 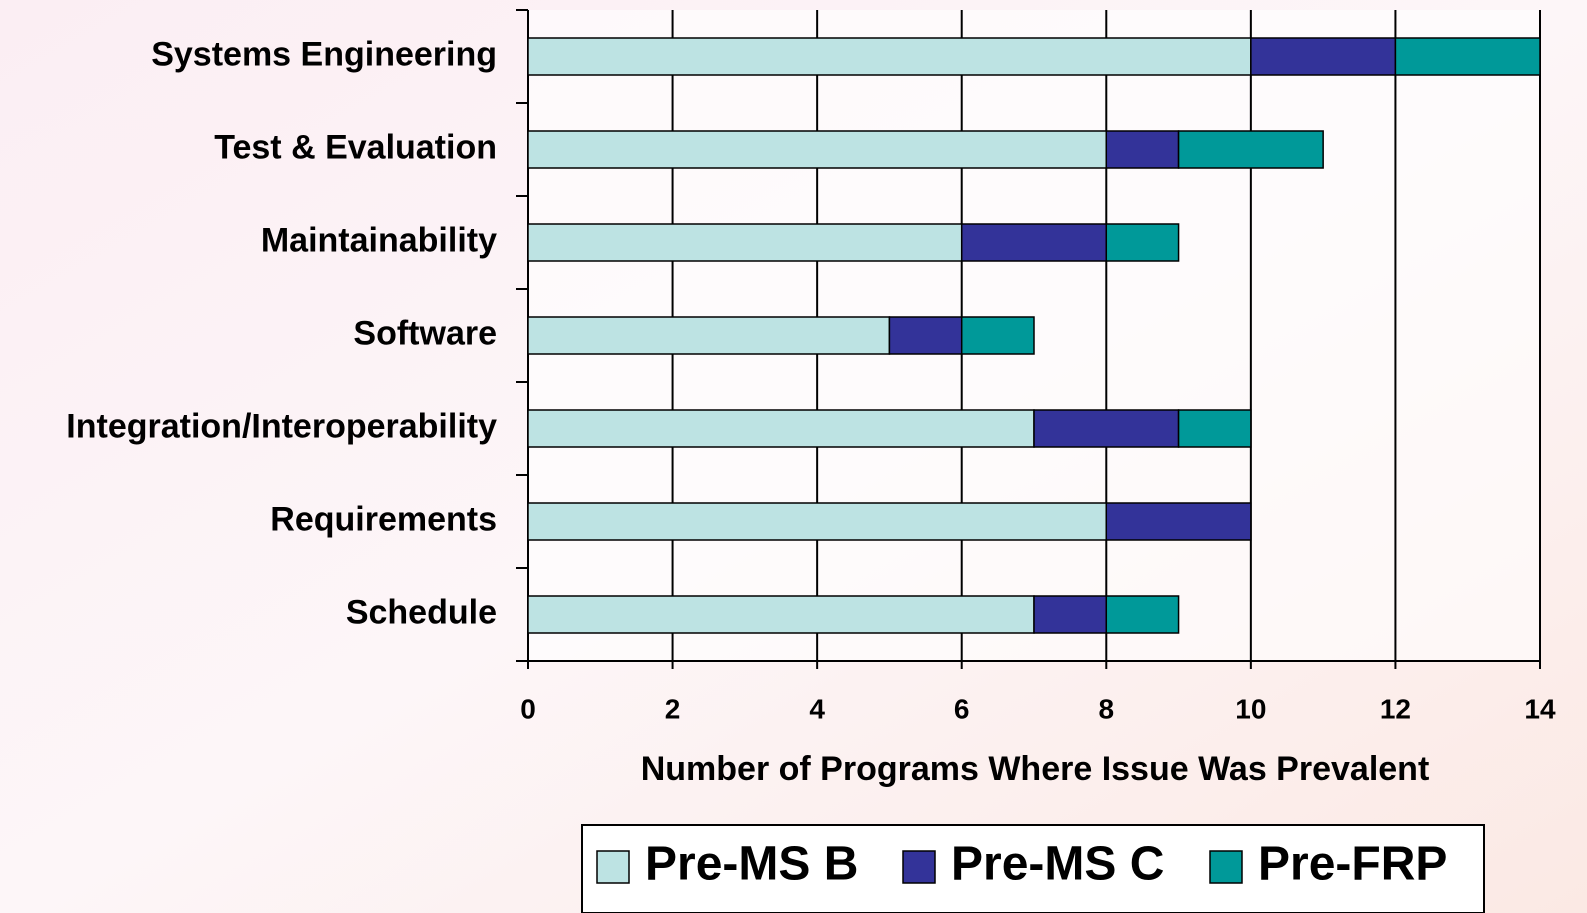 What do you see at coordinates (425, 333) in the screenshot?
I see `y-tick-label: Software` at bounding box center [425, 333].